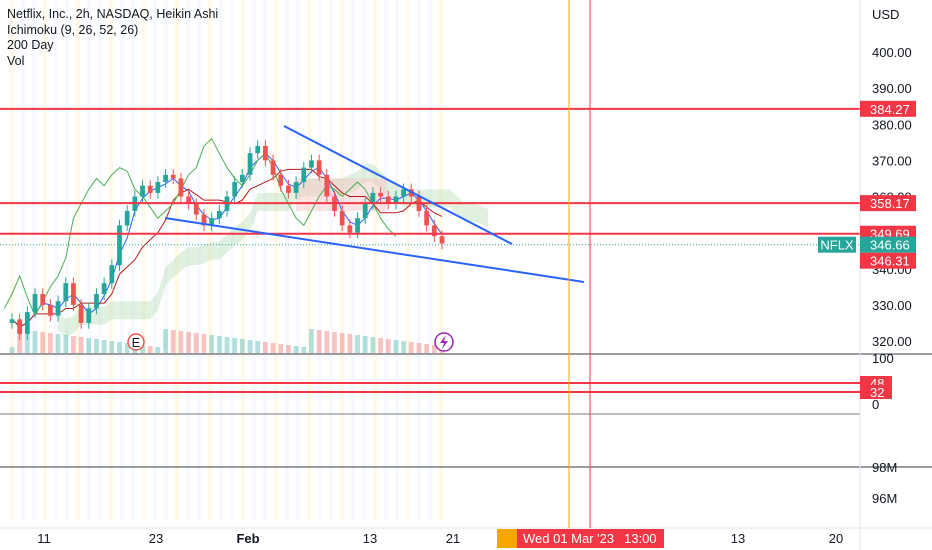  I want to click on volume-tick-label: 98M, so click(884, 467).